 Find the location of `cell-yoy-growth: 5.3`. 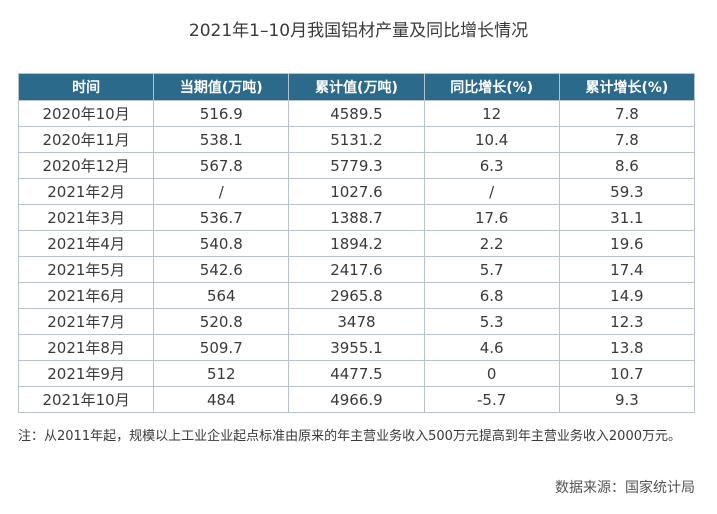

cell-yoy-growth: 5.3 is located at coordinates (491, 321).